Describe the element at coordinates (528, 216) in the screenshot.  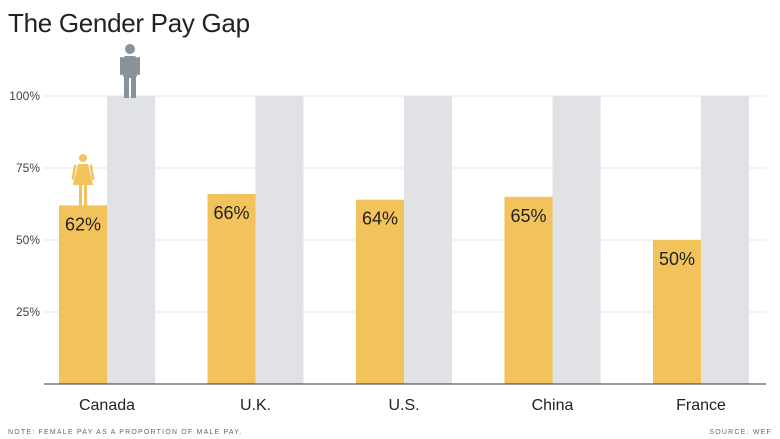
I see `bar-value-label: 65%` at that location.